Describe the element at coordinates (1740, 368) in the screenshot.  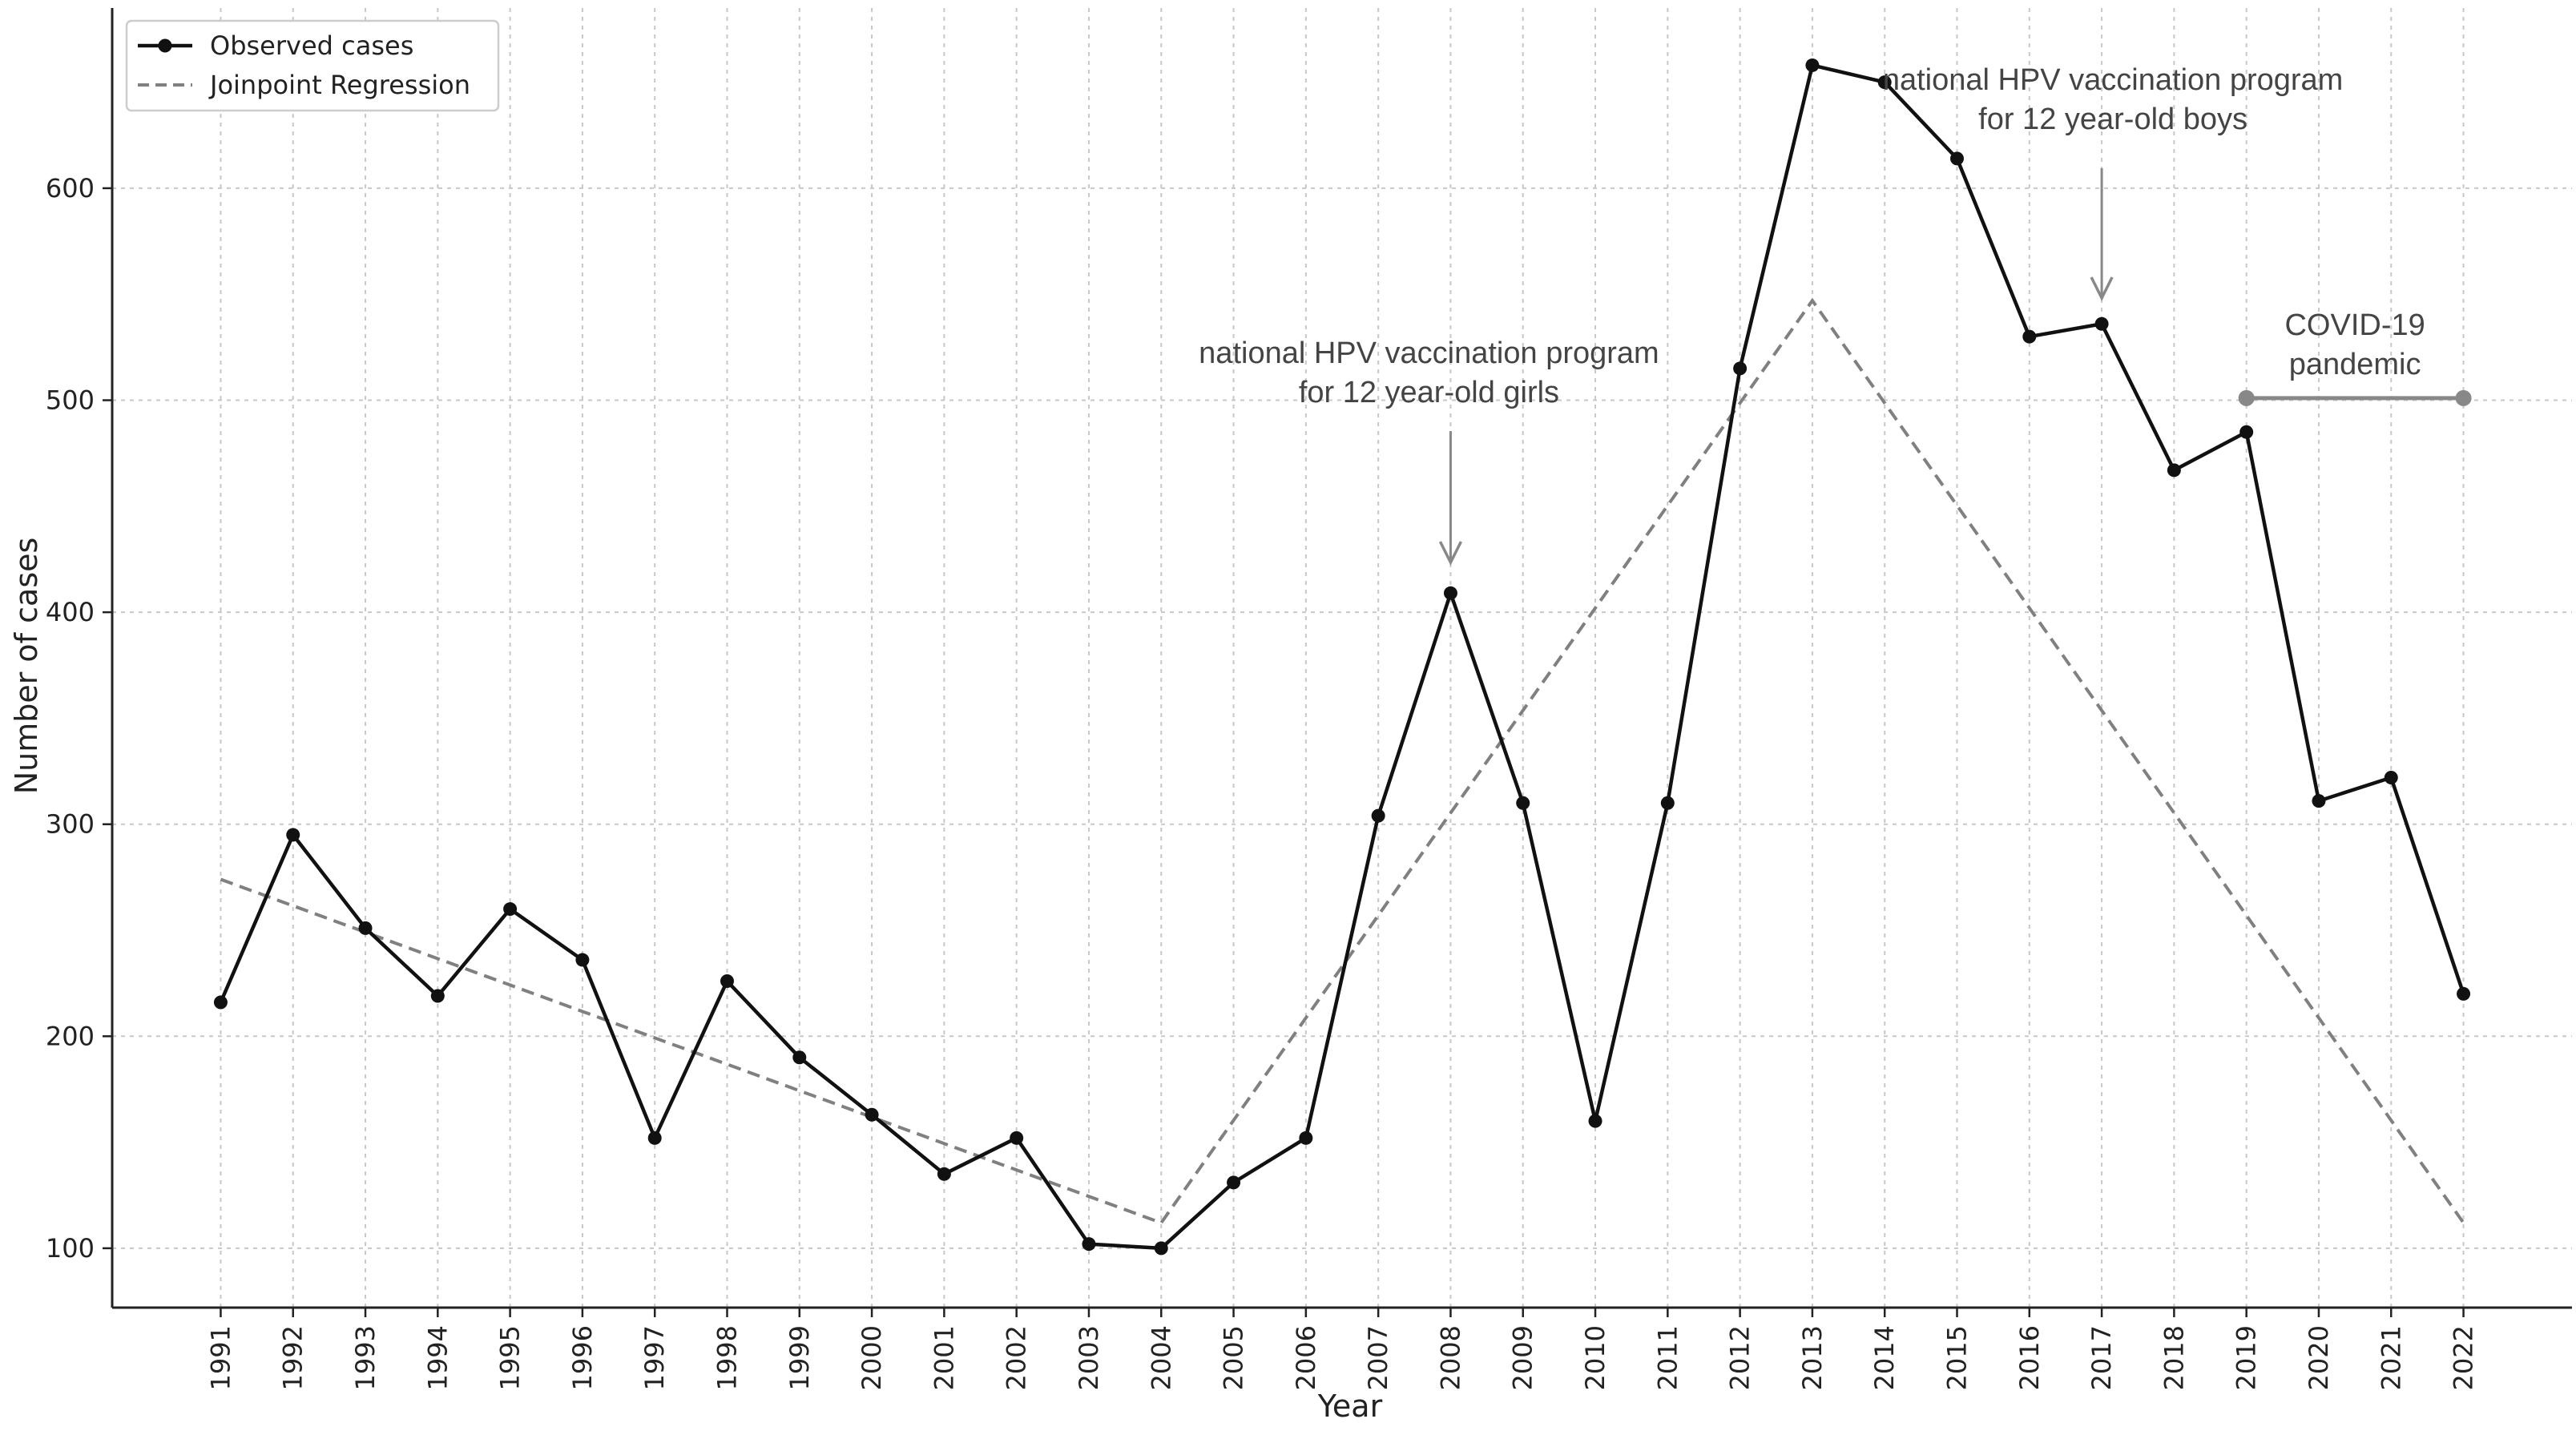
I see `data-point-2012` at that location.